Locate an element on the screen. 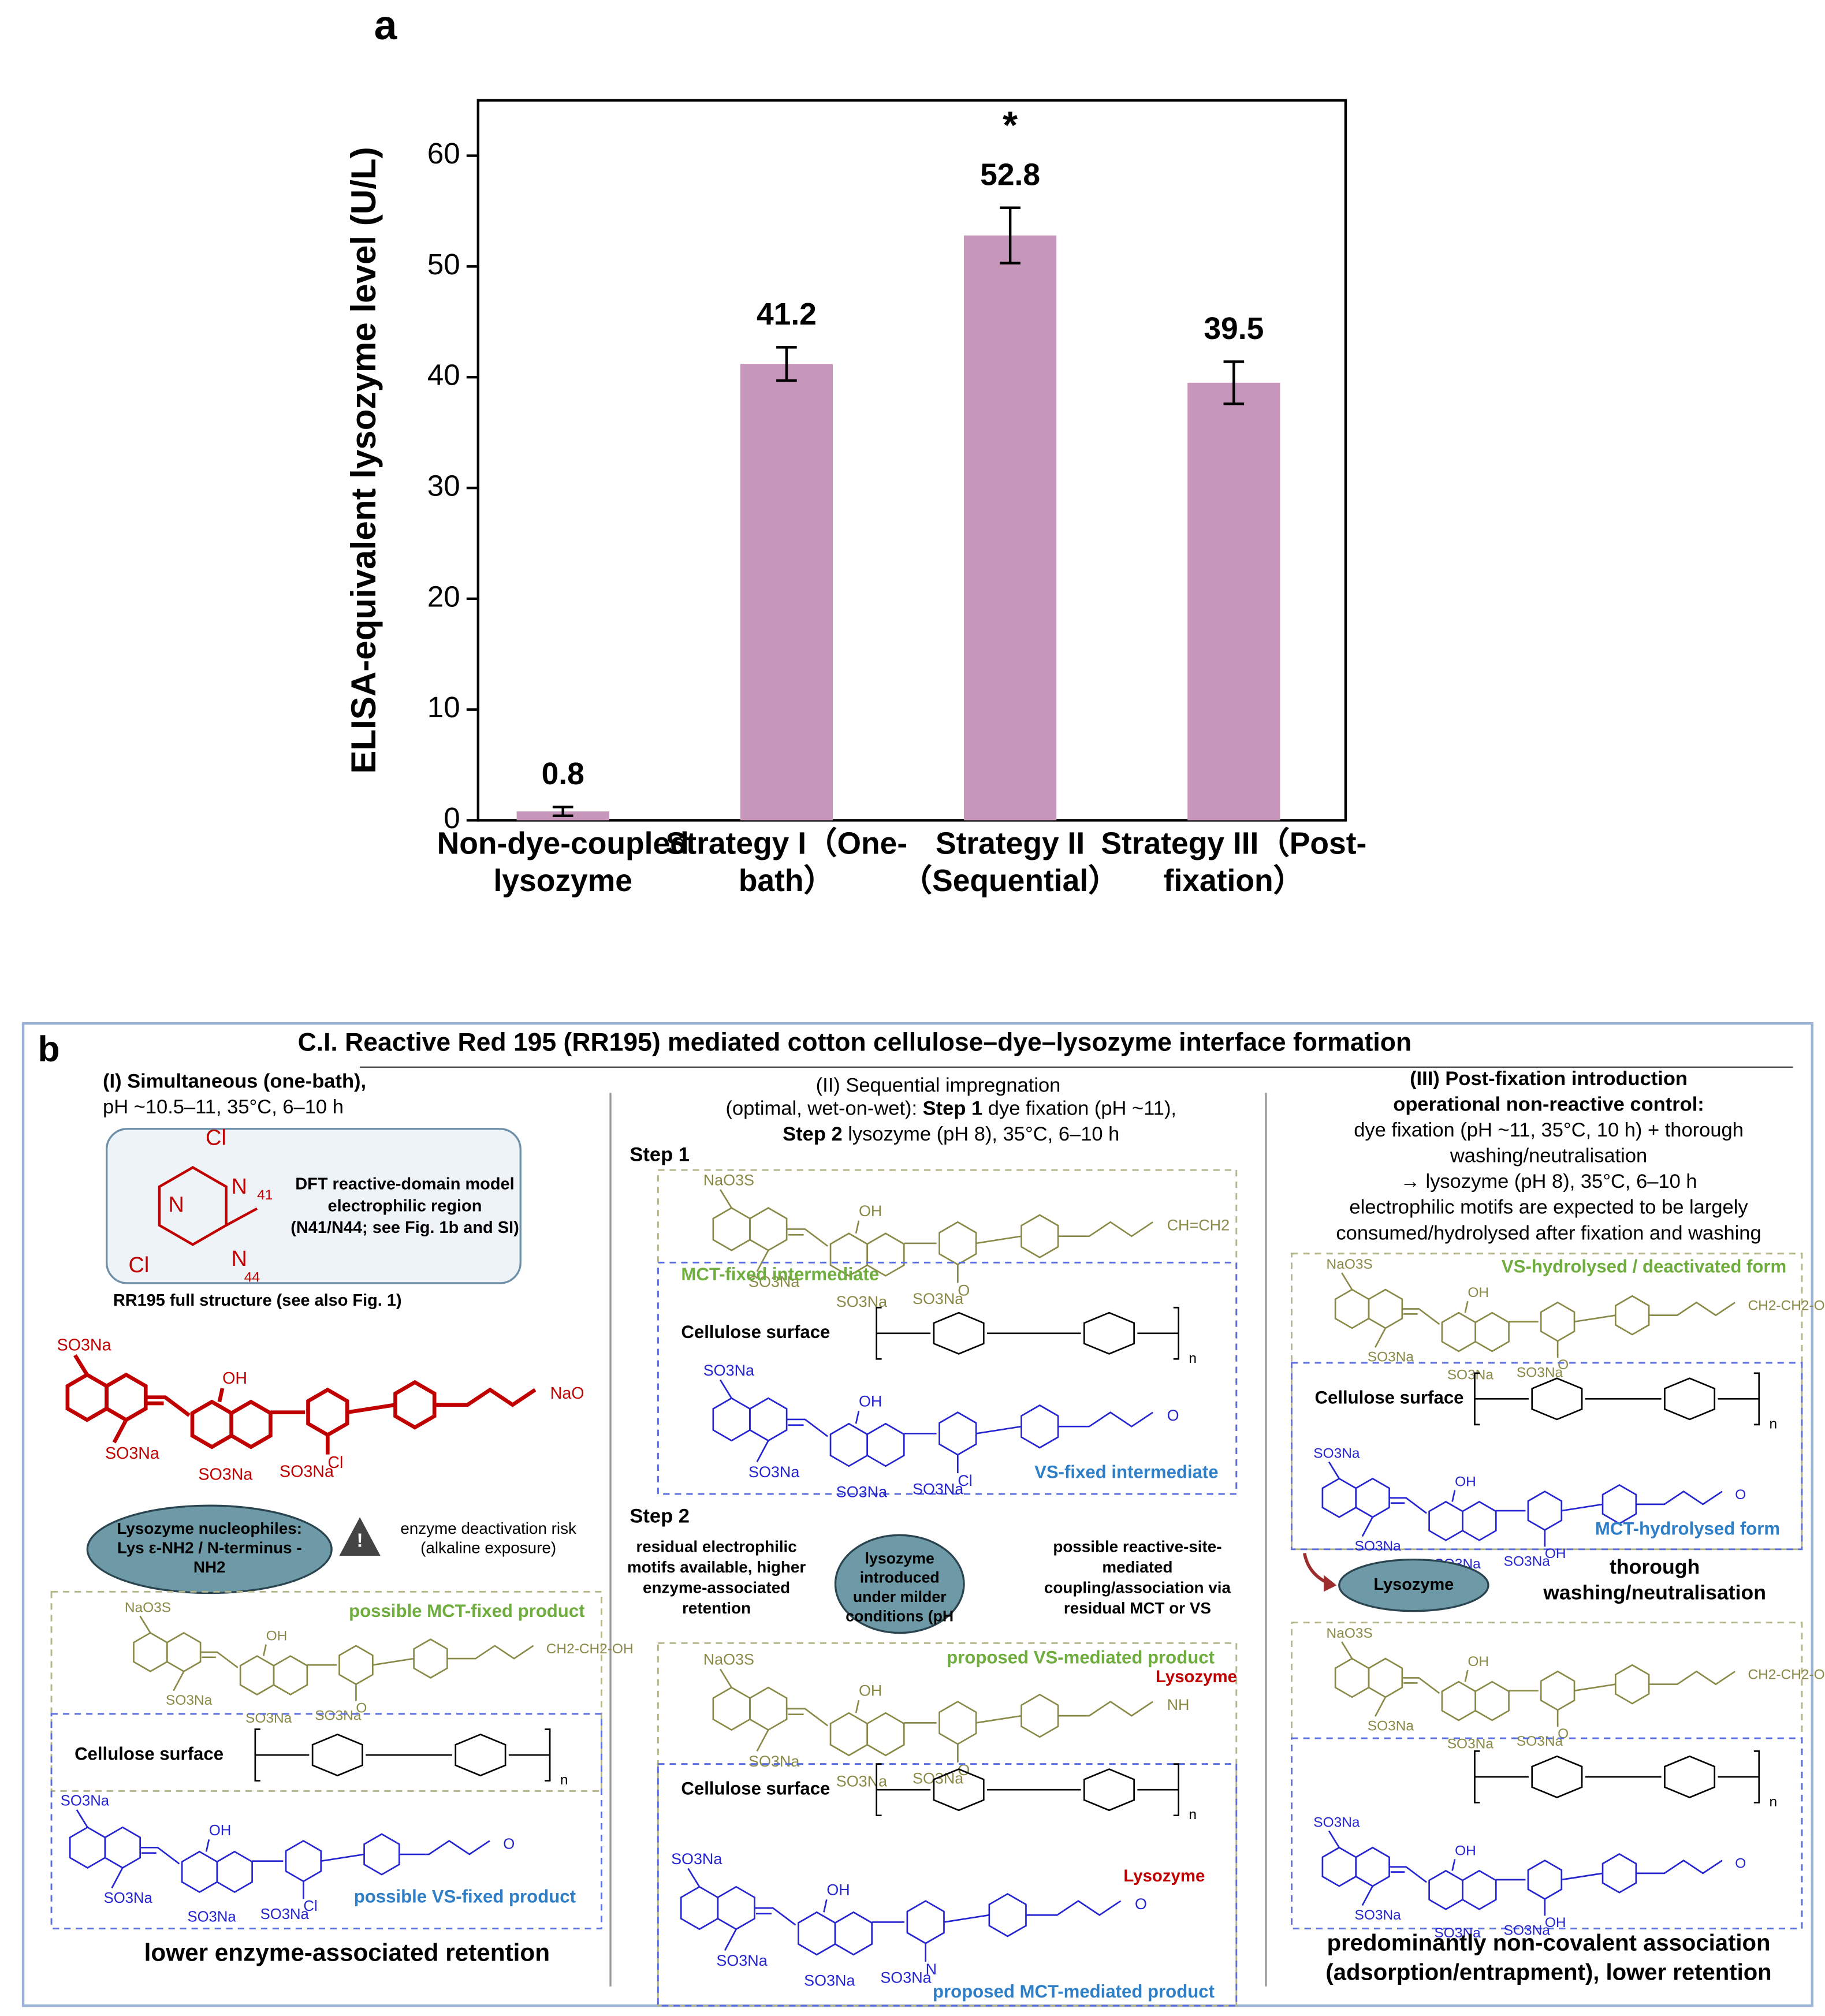 This screenshot has height=2016, width=1825. x-tick-label-container: Non-dye-coupled lysozyme is located at coordinates (563, 863).